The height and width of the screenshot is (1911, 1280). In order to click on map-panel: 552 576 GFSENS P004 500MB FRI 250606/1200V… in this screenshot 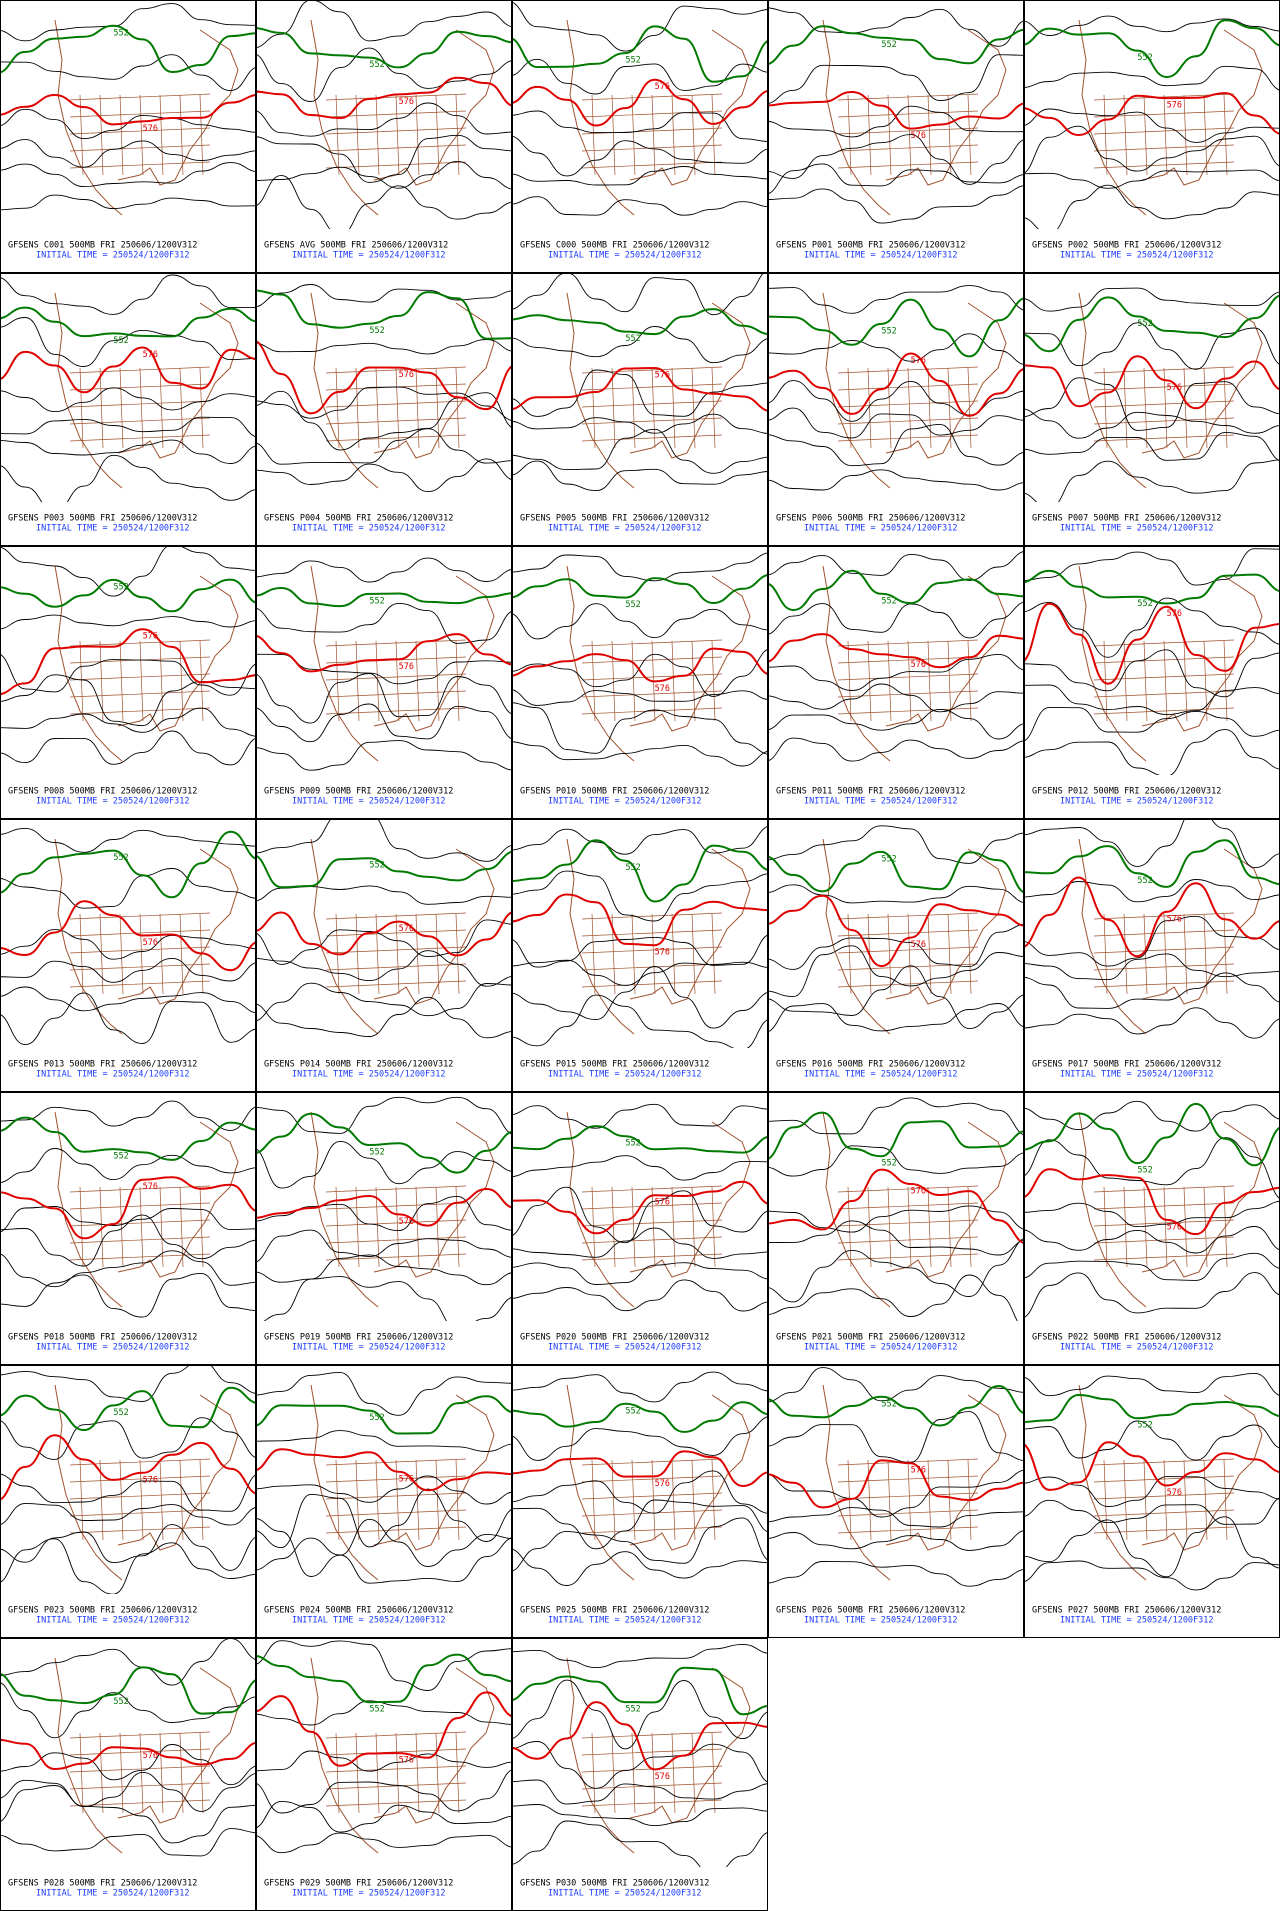, I will do `click(384, 409)`.